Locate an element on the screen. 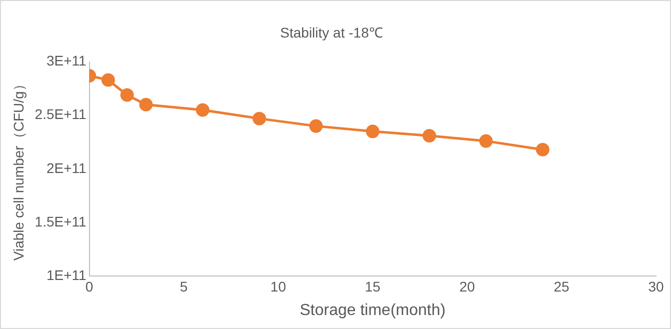 The image size is (671, 329). y-tick-label: 2E+11 is located at coordinates (66, 168).